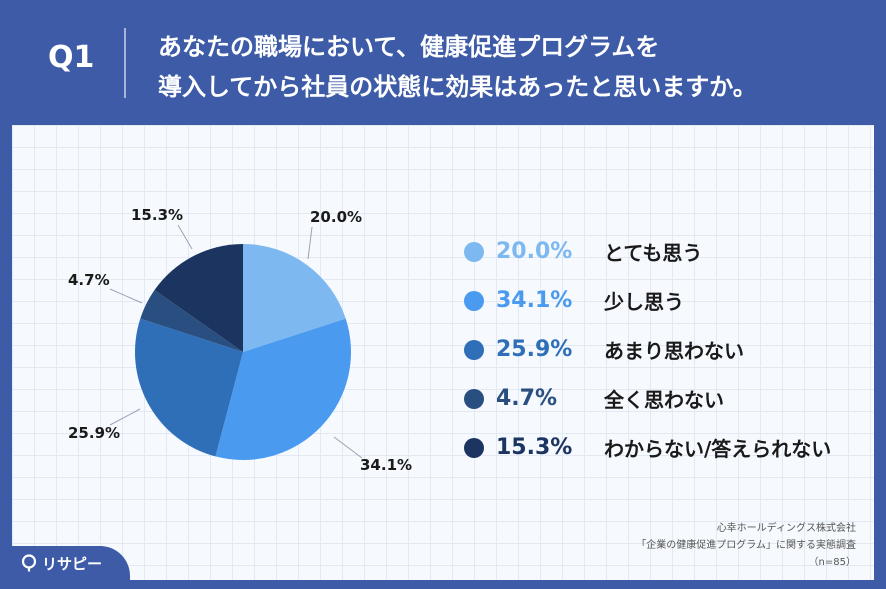 This screenshot has width=886, height=589. I want to click on source-survey: 「企業の健康促進プログラム」に関する実態調査, so click(746, 545).